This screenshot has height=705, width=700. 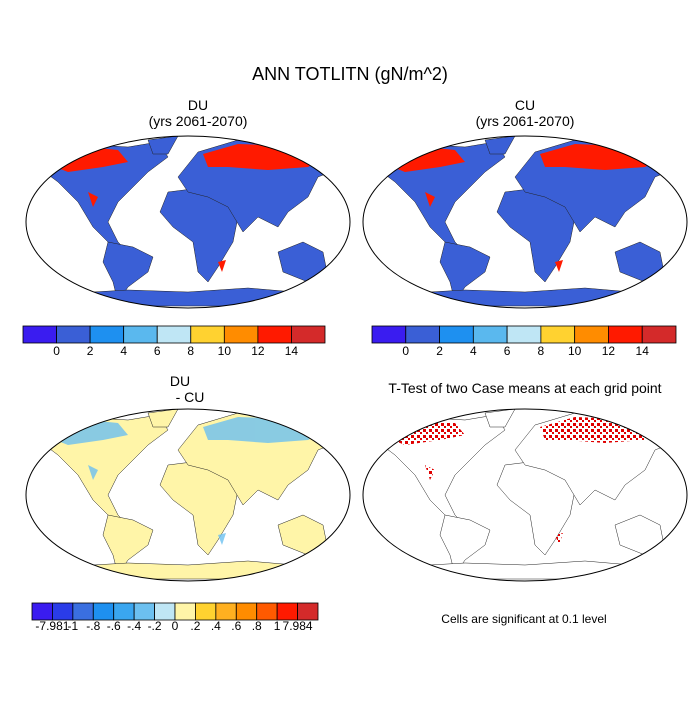 I want to click on colorbar-label: -.8, so click(x=93, y=626).